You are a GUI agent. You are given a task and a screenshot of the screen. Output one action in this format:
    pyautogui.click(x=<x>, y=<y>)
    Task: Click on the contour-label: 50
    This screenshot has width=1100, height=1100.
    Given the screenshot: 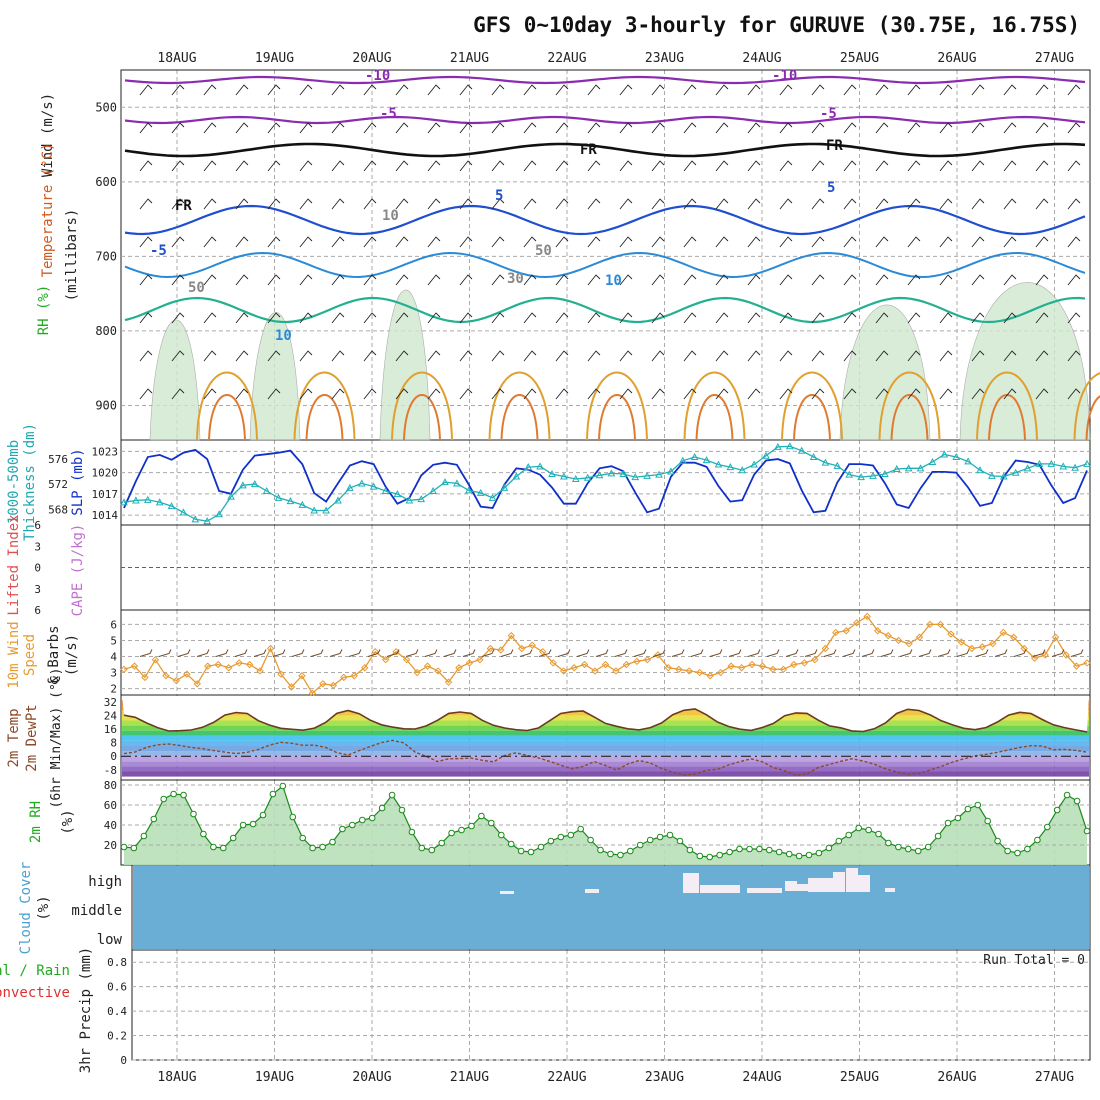 What is the action you would take?
    pyautogui.click(x=196, y=288)
    